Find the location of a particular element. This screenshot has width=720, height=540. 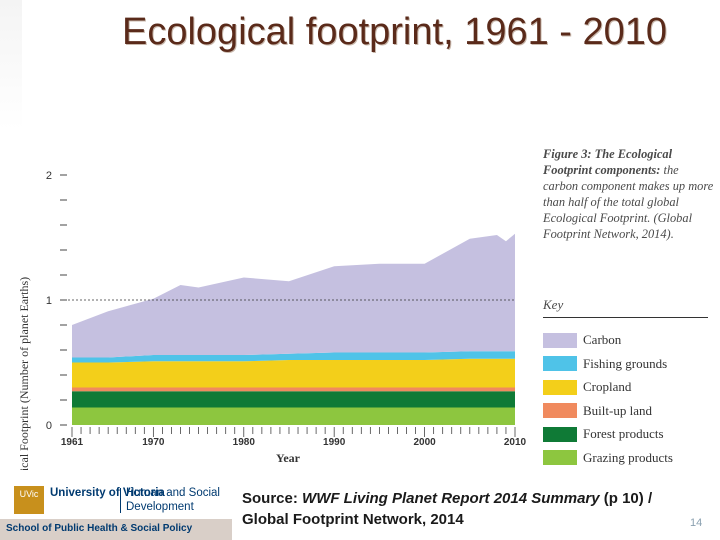

y-tick-label: 1 is located at coordinates (49, 301).